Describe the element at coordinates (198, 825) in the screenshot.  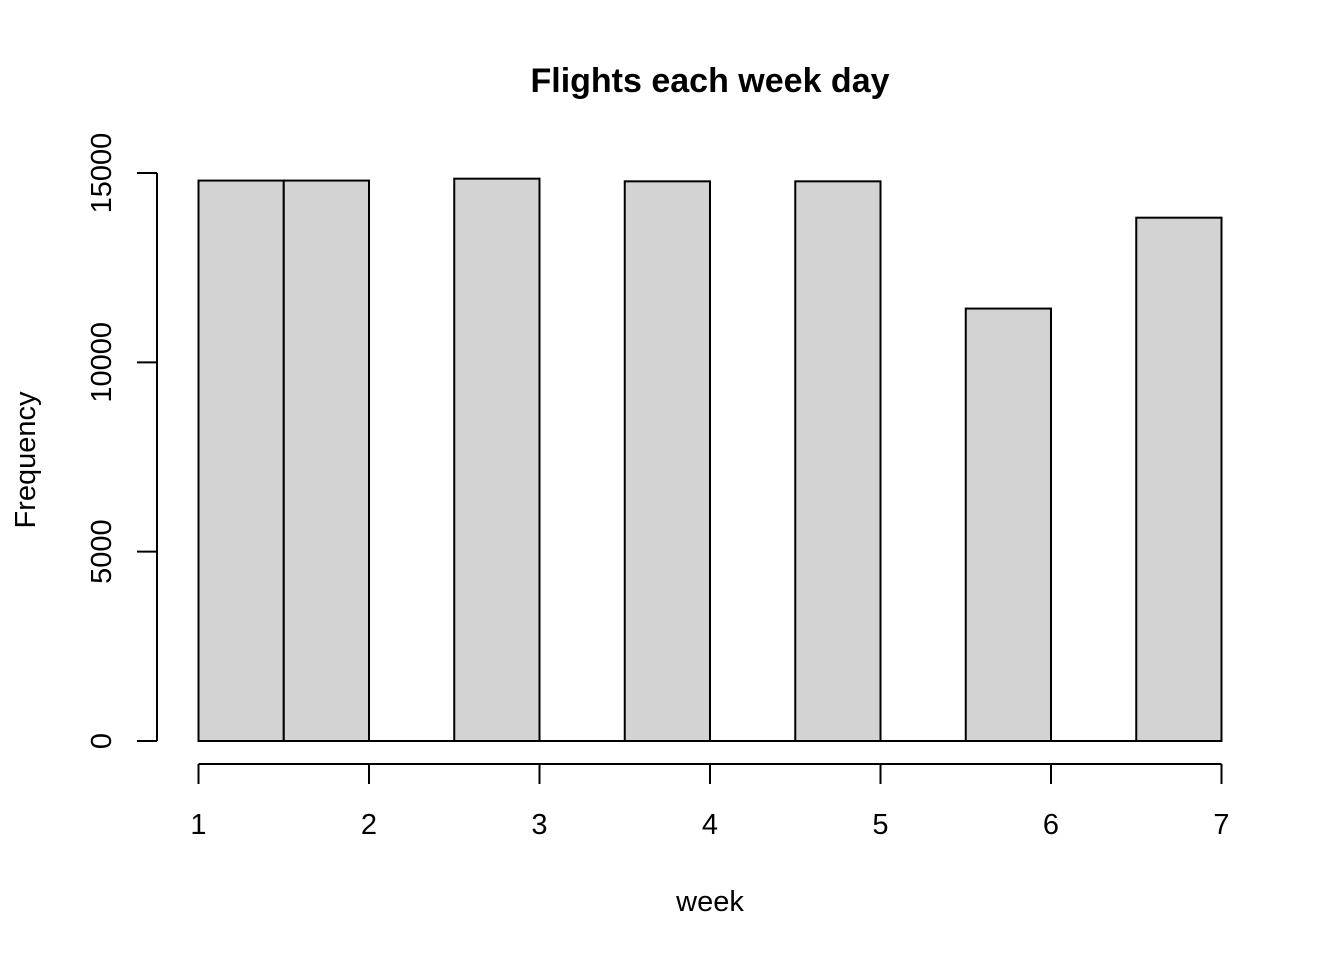
I see `x-tick-label-1: 1` at that location.